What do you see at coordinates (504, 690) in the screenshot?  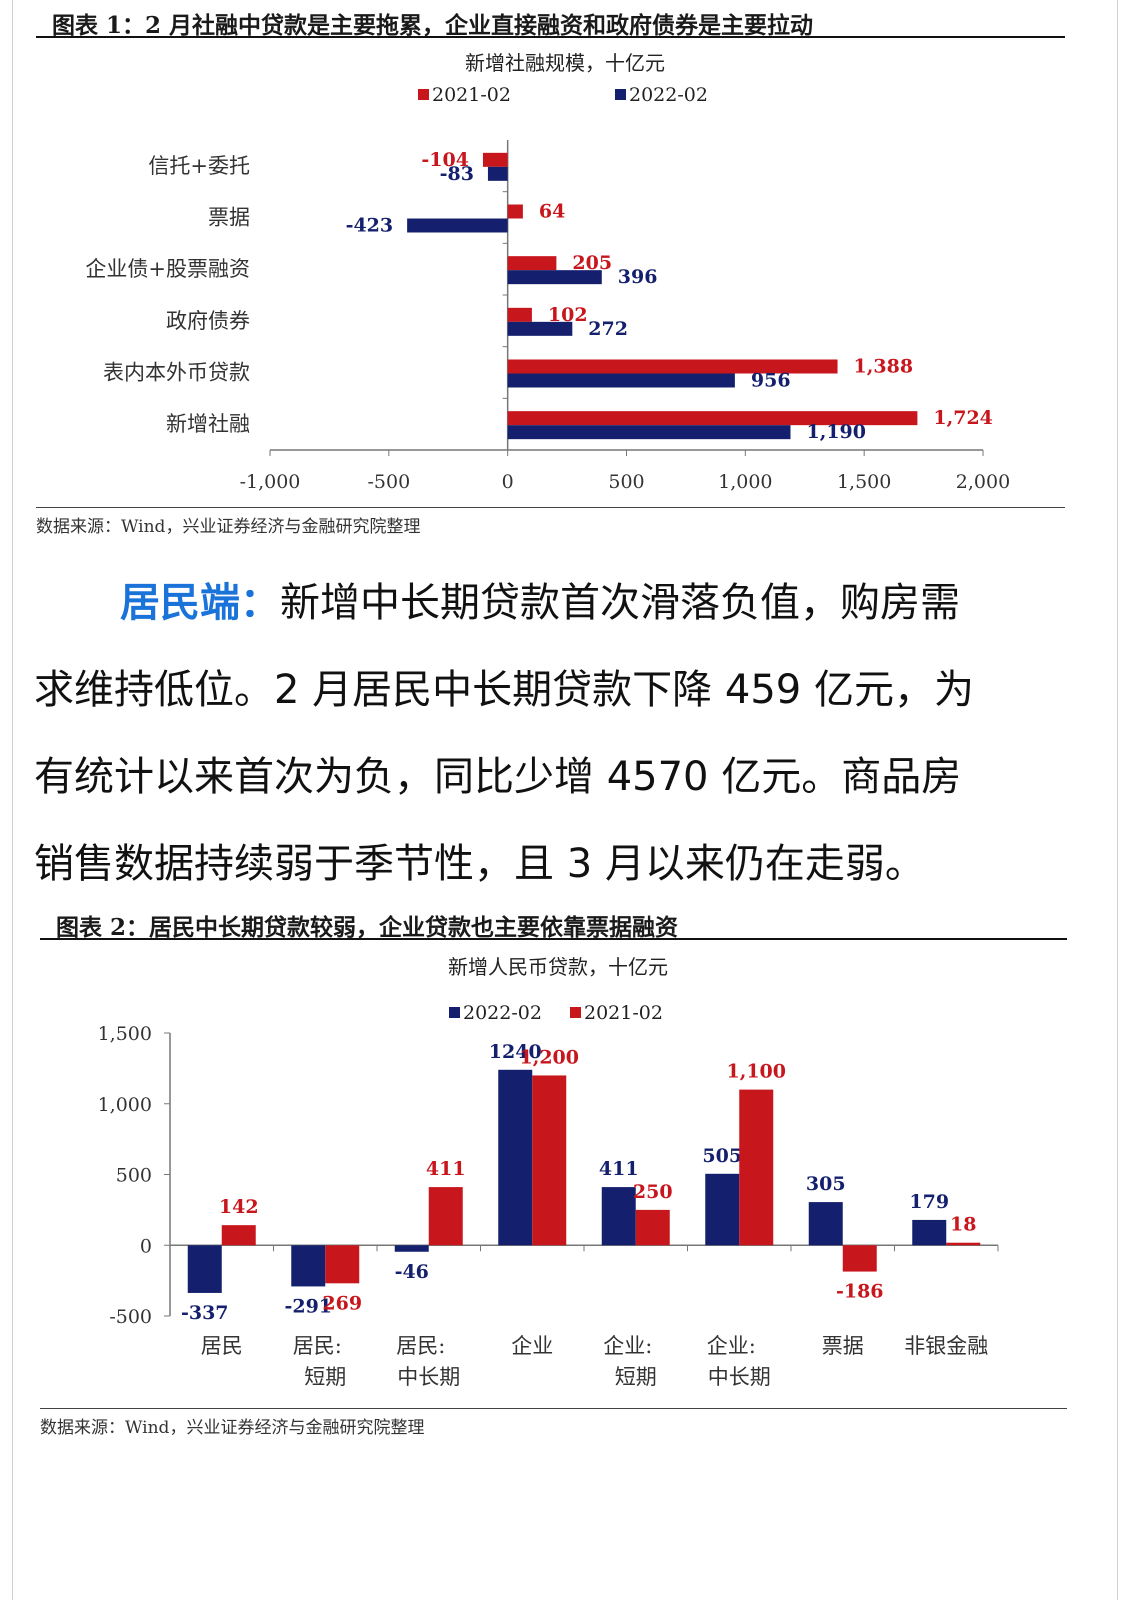 I see `paragraph-line-2: 求维持低位。2 月居民中长期贷款下降 459 亿元，为` at bounding box center [504, 690].